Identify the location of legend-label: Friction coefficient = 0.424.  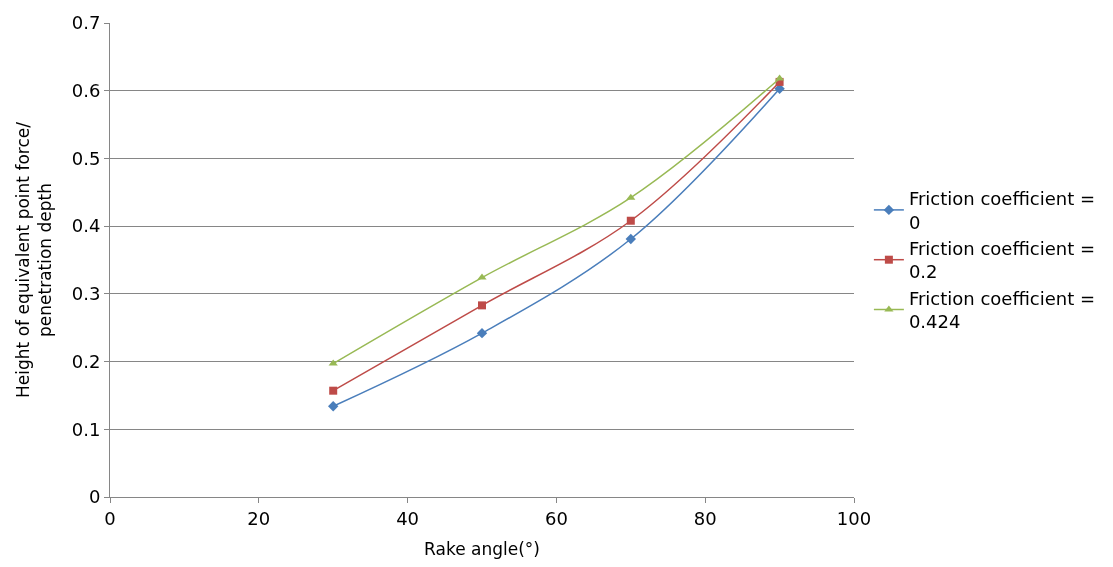
(1002, 310).